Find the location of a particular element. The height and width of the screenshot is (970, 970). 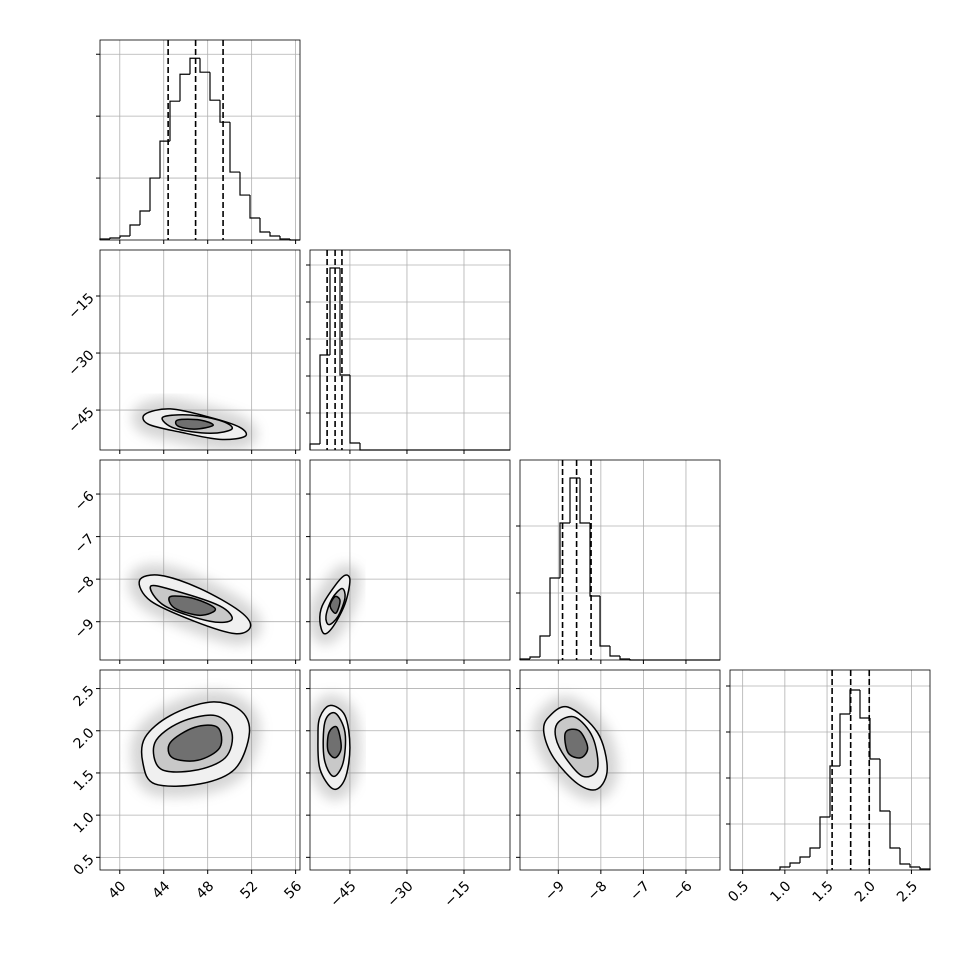

y-tick-label: −7 is located at coordinates (85, 544).